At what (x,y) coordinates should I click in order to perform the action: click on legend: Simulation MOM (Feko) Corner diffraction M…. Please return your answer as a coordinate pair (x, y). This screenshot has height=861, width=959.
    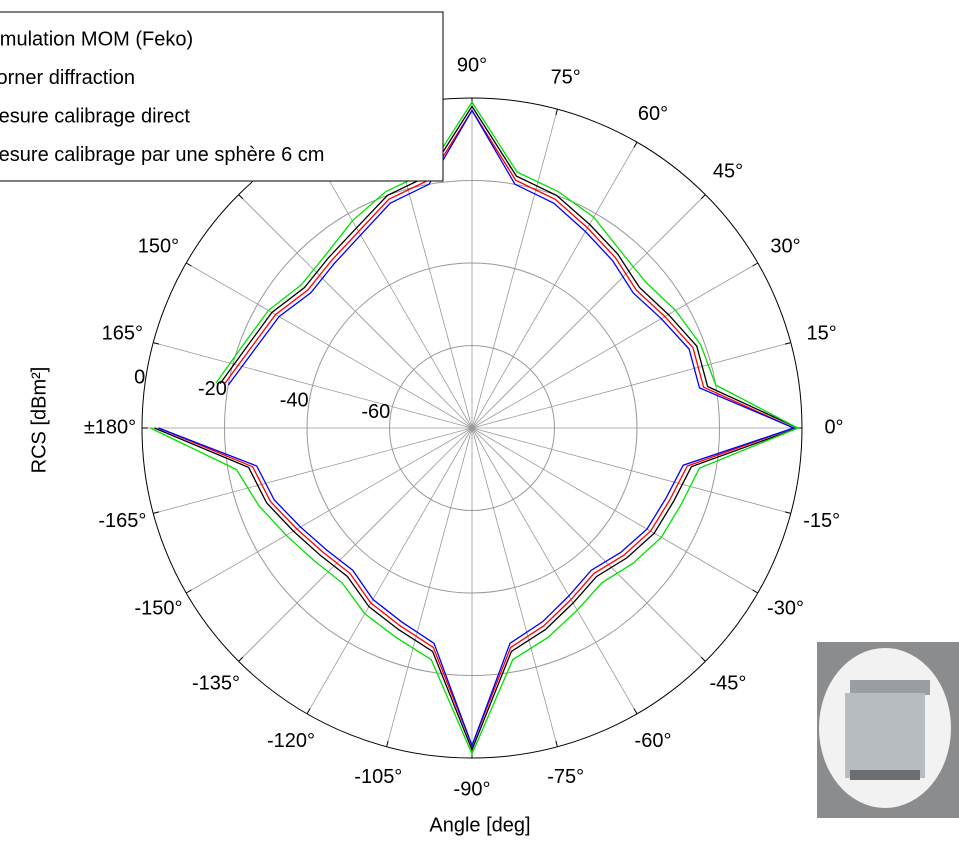
    Looking at the image, I should click on (222, 96).